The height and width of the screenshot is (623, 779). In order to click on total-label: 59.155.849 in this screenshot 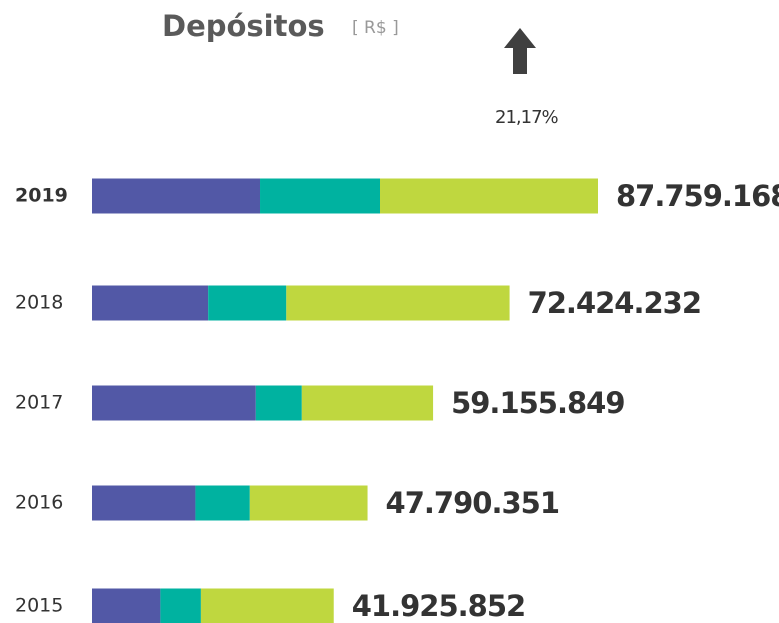, I will do `click(537, 403)`.